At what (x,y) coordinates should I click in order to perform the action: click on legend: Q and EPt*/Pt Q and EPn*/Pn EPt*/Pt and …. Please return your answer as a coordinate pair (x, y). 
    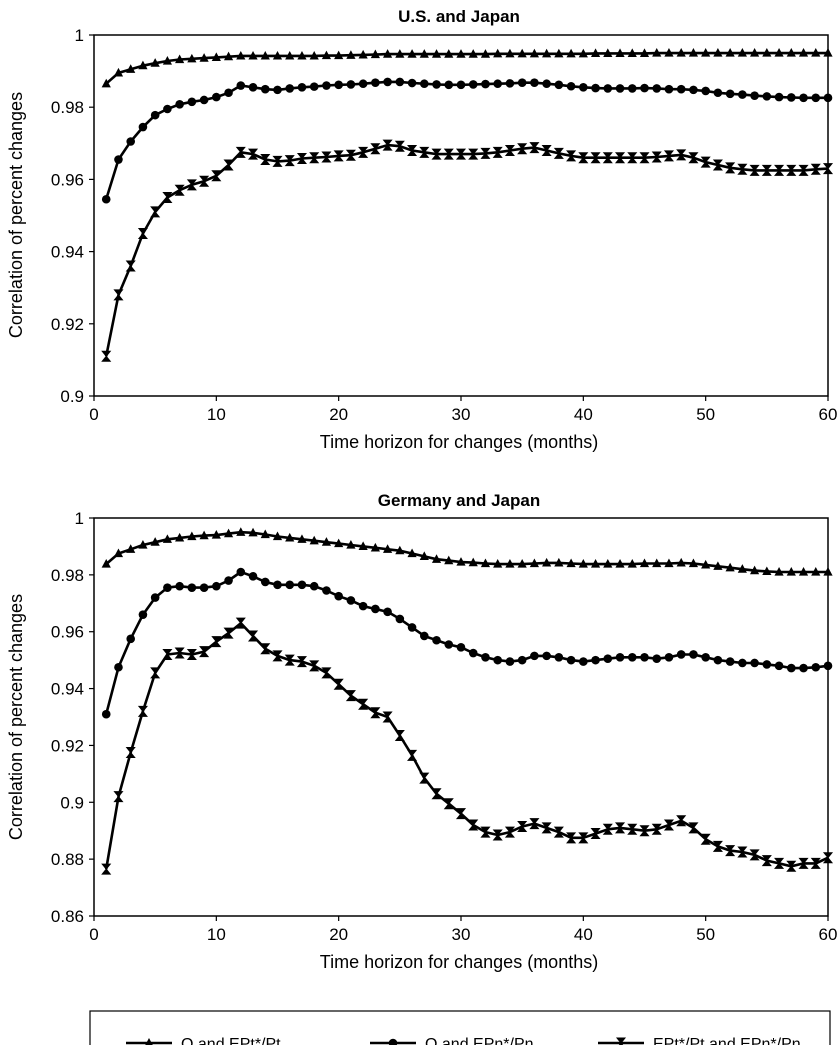
    Looking at the image, I should click on (460, 1027).